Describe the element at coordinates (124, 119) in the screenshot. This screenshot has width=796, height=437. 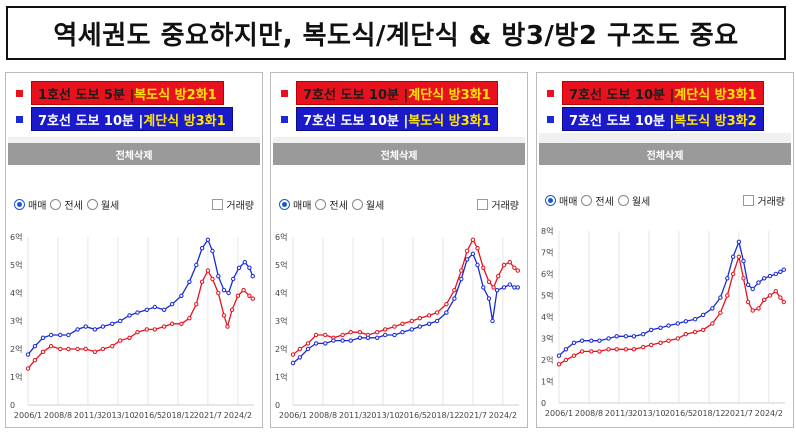
I see `legend-item-blue: 7호선 도보 10분 | 계단식 방3화1` at that location.